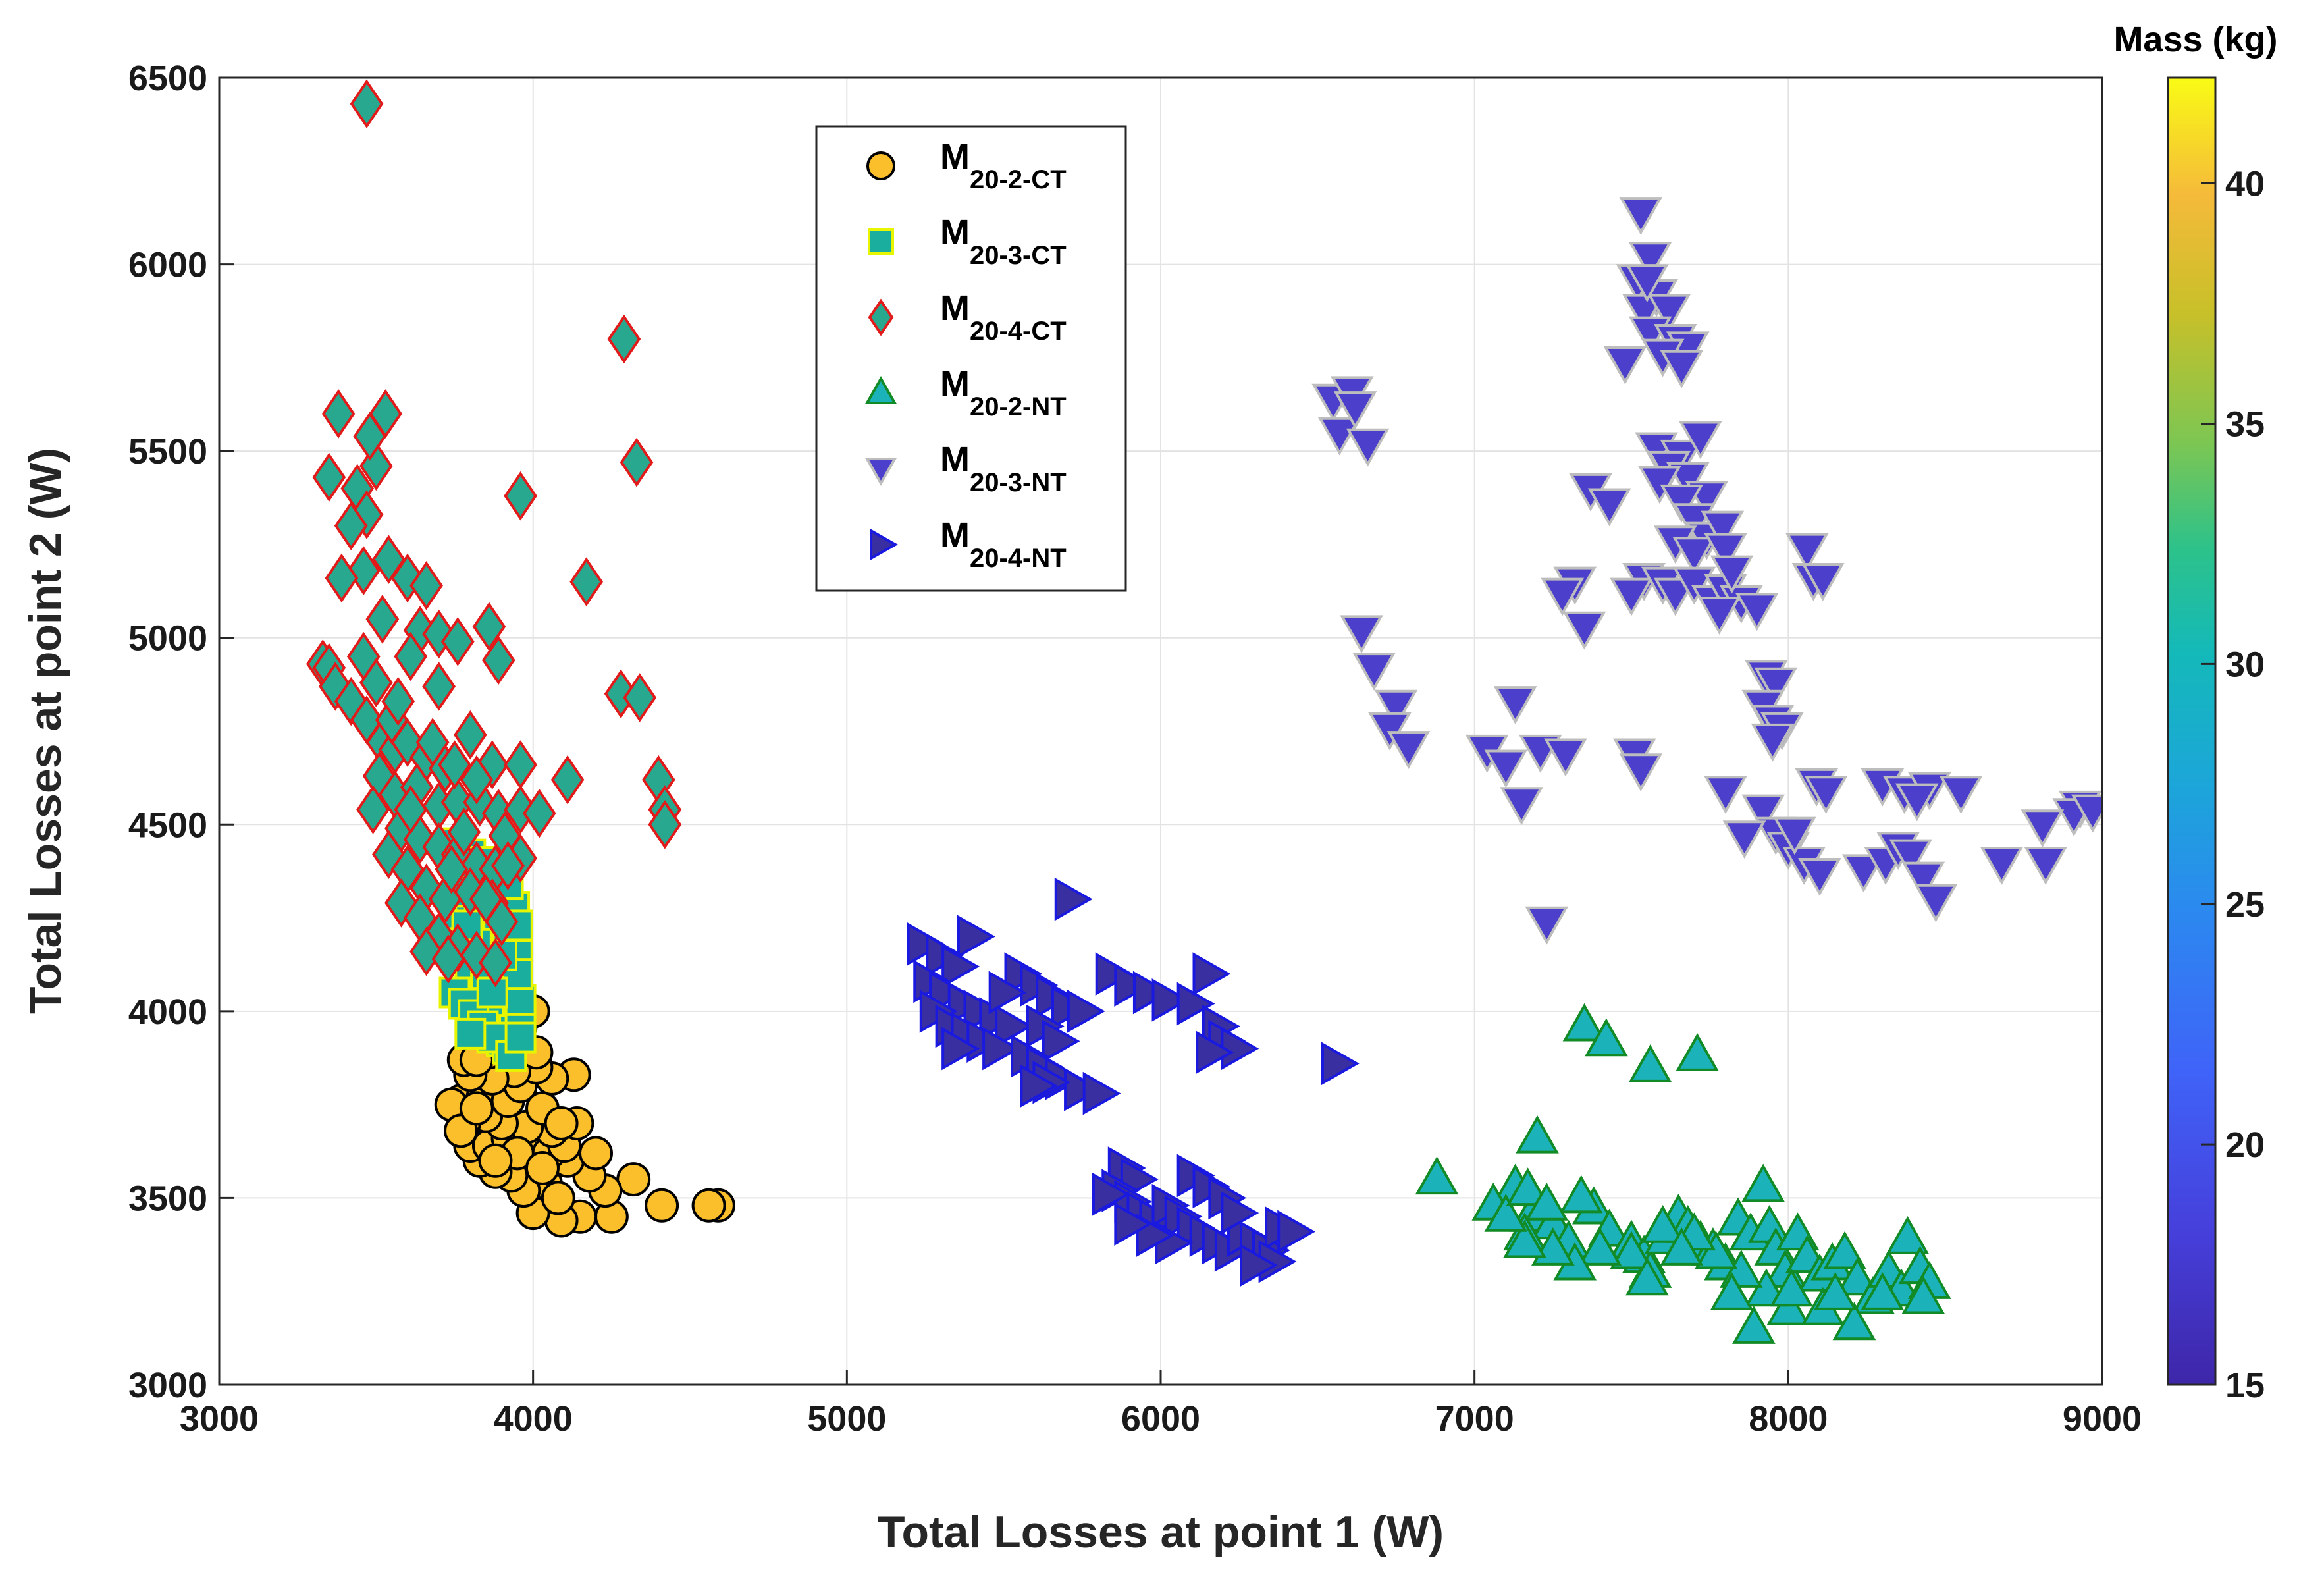 The width and height of the screenshot is (2324, 1575). What do you see at coordinates (2245, 1145) in the screenshot?
I see `colorbar-tick-label: 20` at bounding box center [2245, 1145].